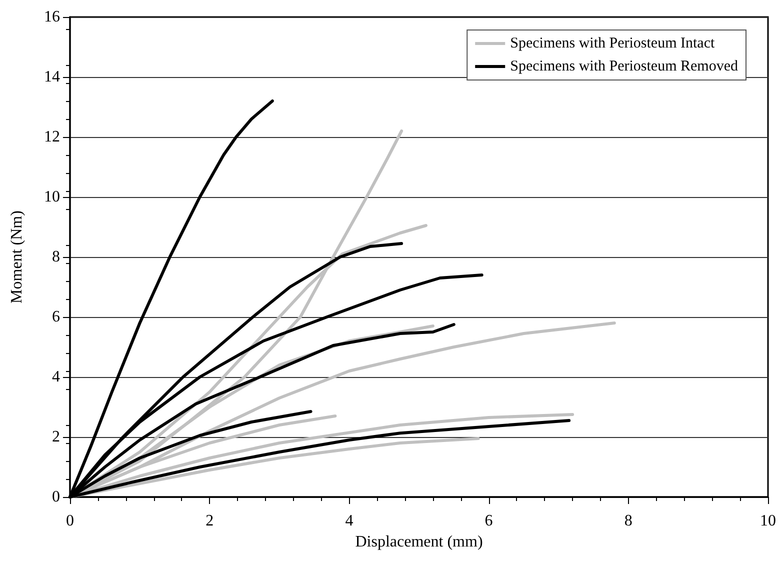 The image size is (784, 574). I want to click on x-axis-title: Displacement (mm), so click(419, 541).